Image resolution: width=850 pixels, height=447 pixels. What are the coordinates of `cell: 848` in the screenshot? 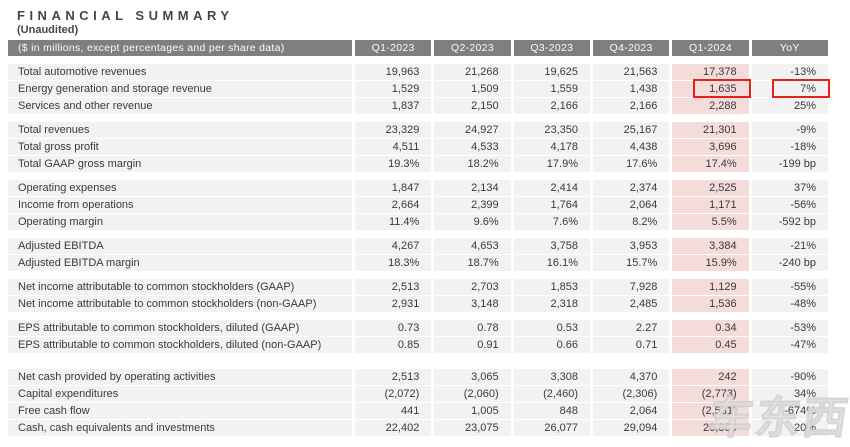 It's located at (551, 411).